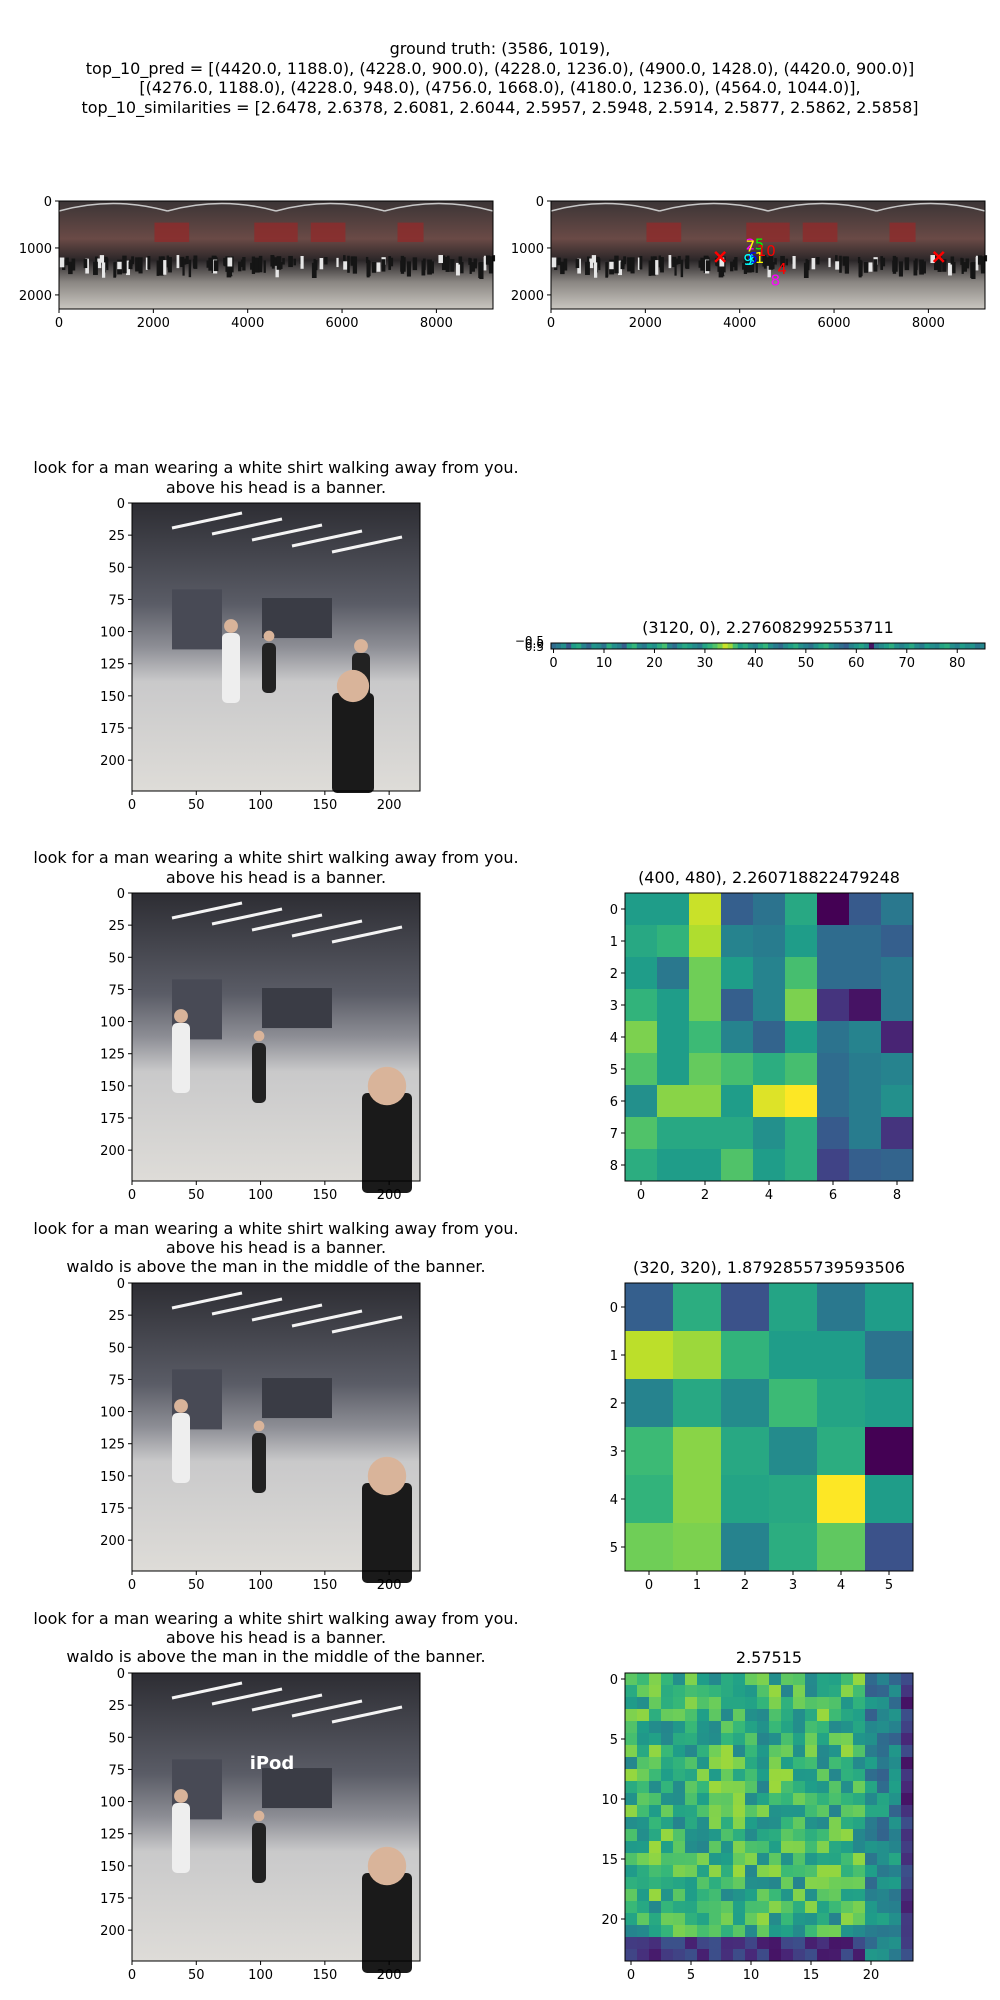 This screenshot has height=2000, width=1000. I want to click on y-tick-label: 50, so click(116, 1738).